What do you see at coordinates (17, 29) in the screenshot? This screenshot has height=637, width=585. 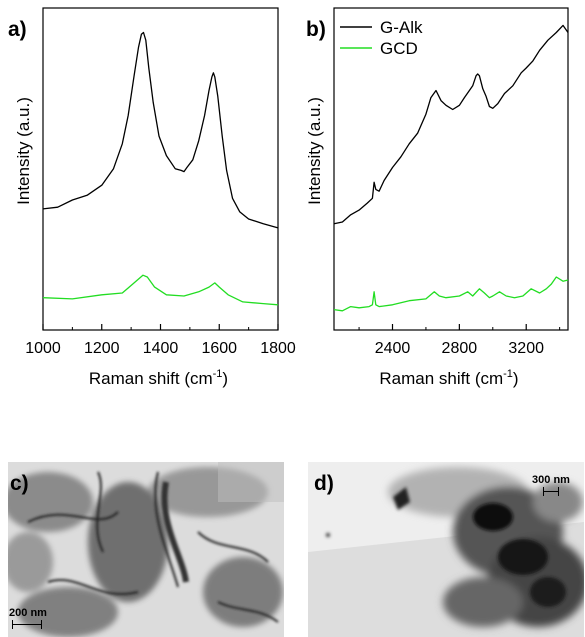 I see `panel-label-a: a)` at bounding box center [17, 29].